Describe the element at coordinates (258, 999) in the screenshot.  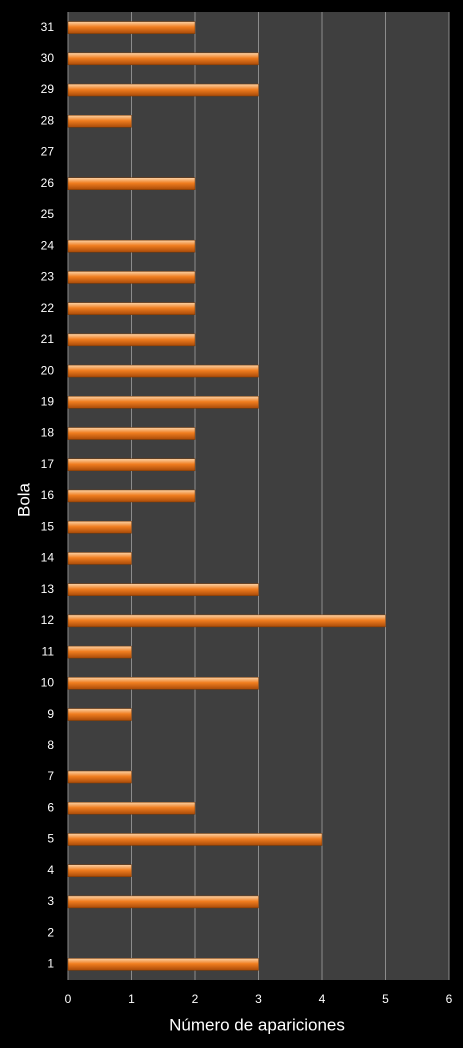
I see `x-tick-label: 3` at that location.